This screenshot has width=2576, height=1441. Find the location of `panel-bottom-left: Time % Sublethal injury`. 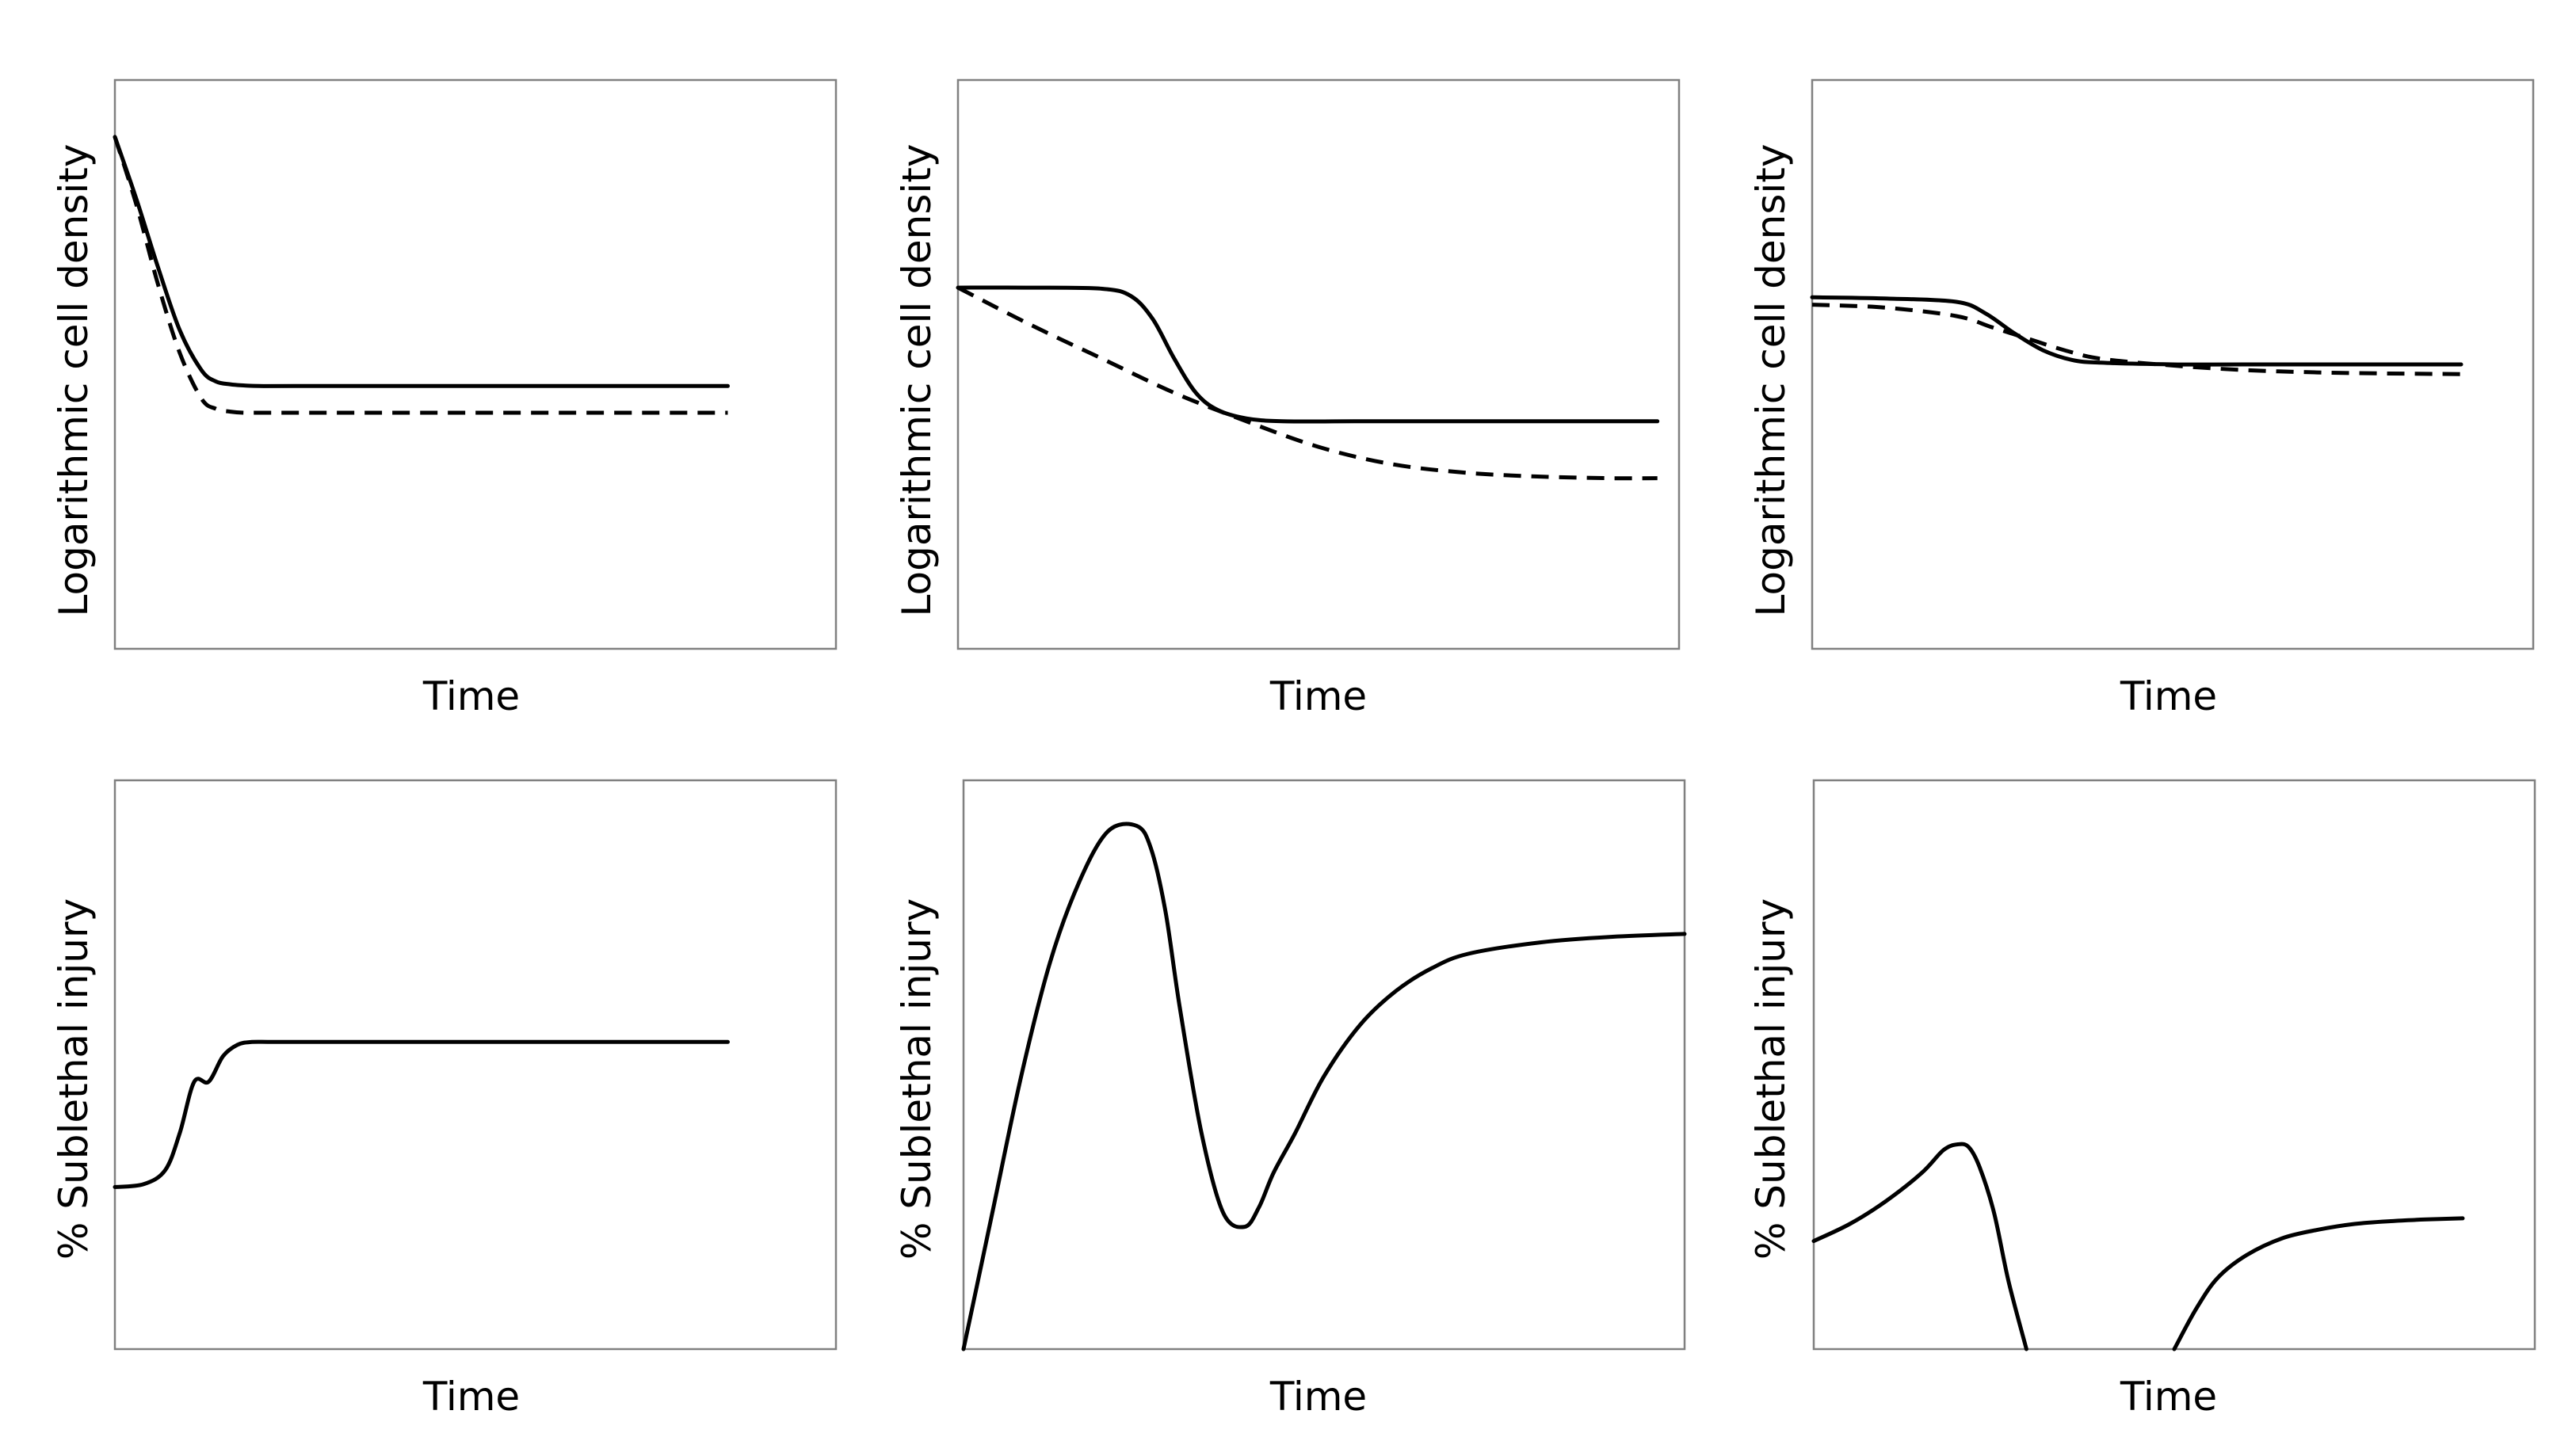

panel-bottom-left: Time % Sublethal injury is located at coordinates (444, 1099).